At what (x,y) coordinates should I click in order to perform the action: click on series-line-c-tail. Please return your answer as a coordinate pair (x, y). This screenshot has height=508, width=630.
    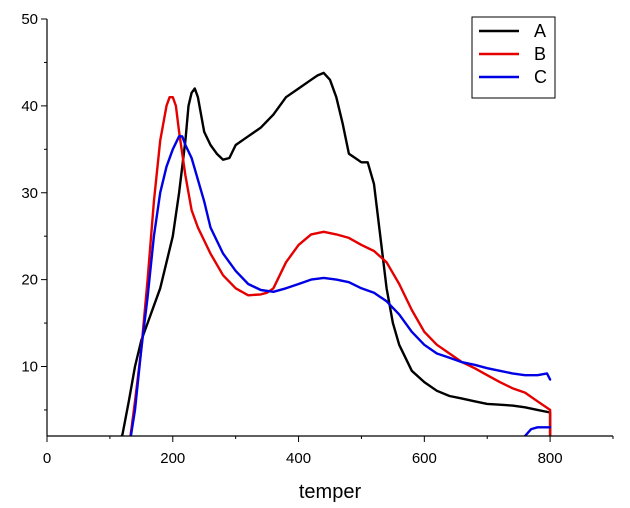
    Looking at the image, I should click on (537, 431).